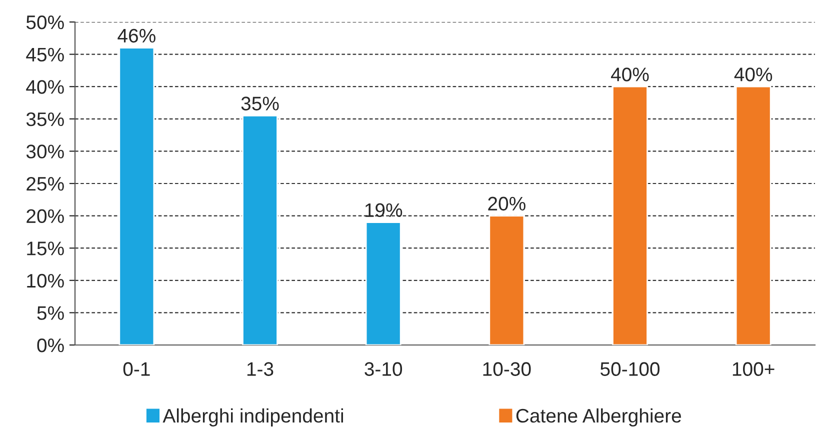  What do you see at coordinates (50, 313) in the screenshot?
I see `y-tick-label: 5%` at bounding box center [50, 313].